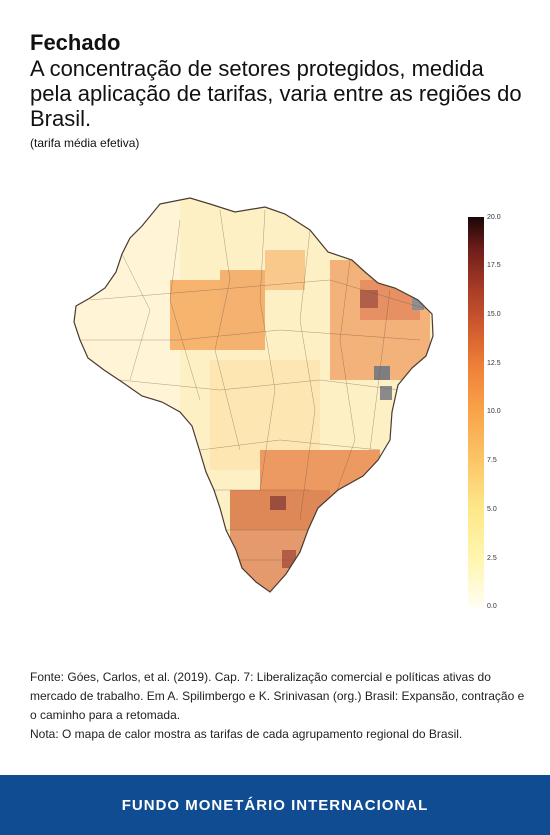  I want to click on legend-tick: 20.0, so click(494, 217).